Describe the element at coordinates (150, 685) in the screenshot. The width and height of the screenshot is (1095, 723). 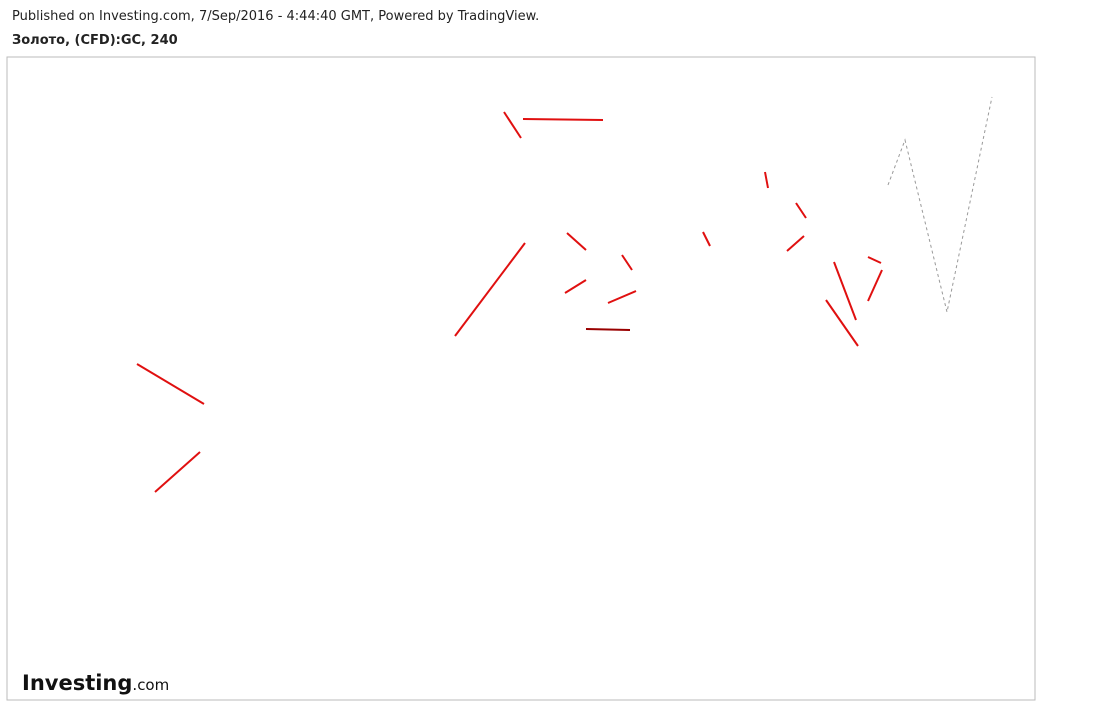
I see `logo-suffix: .com` at that location.